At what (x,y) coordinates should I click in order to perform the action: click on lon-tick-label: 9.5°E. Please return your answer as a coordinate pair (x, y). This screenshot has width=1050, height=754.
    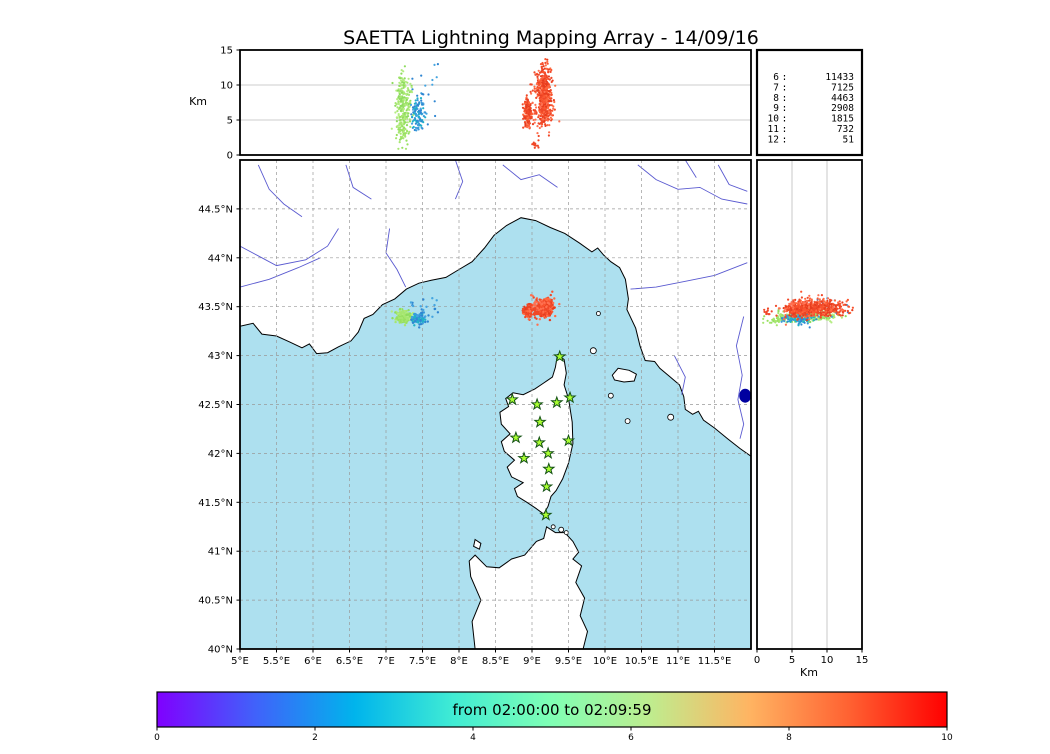
    Looking at the image, I should click on (568, 661).